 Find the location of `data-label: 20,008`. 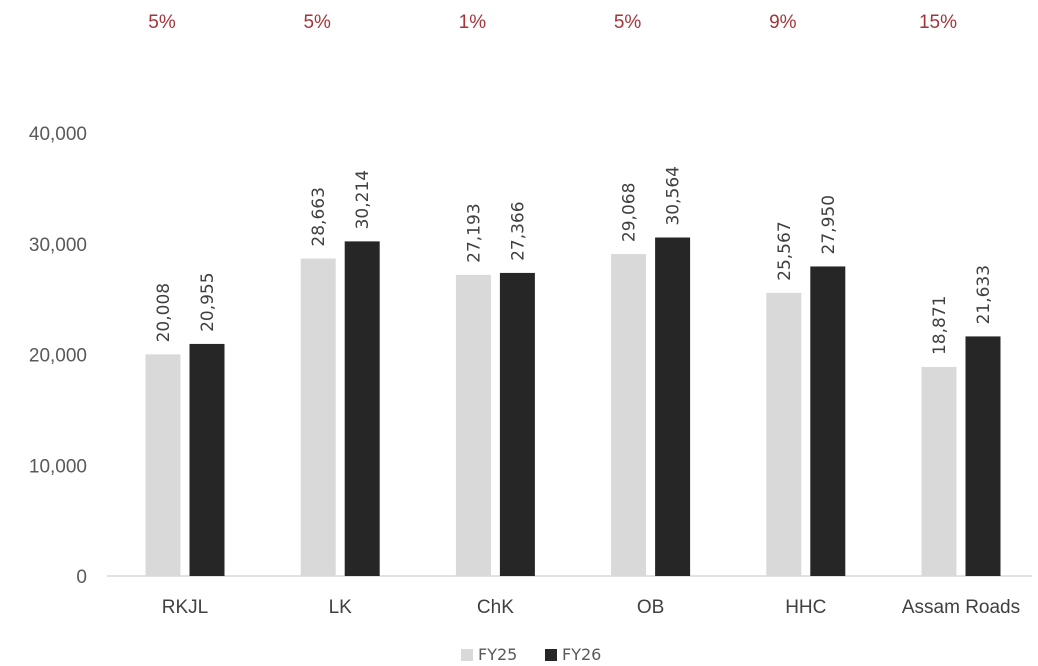

data-label: 20,008 is located at coordinates (164, 312).